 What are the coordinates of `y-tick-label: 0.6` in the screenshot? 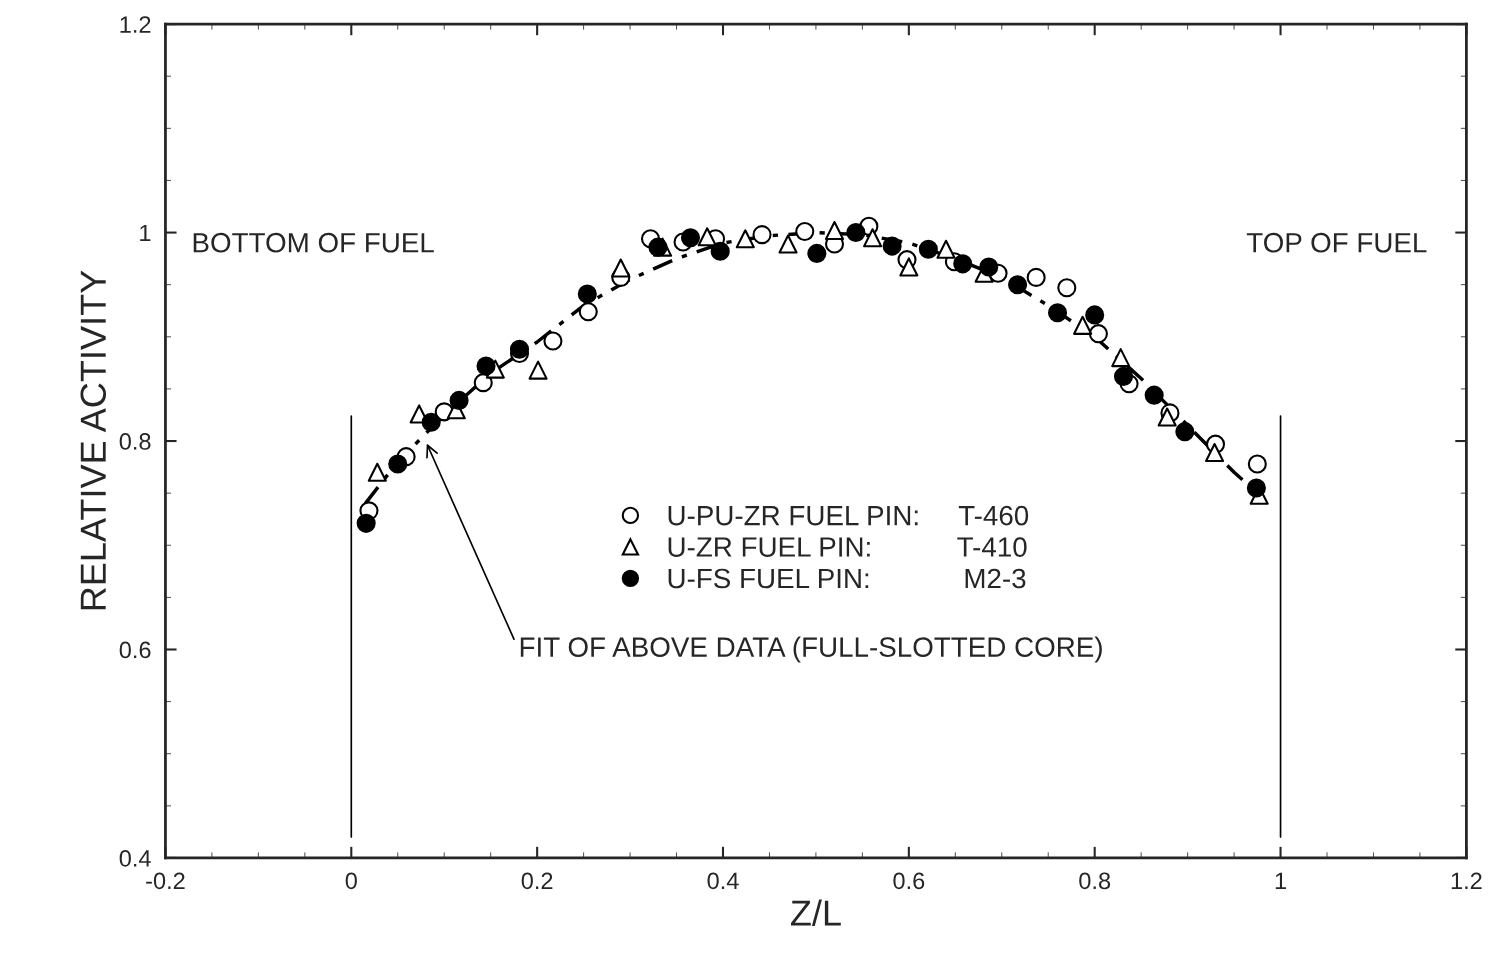 It's located at (135, 650).